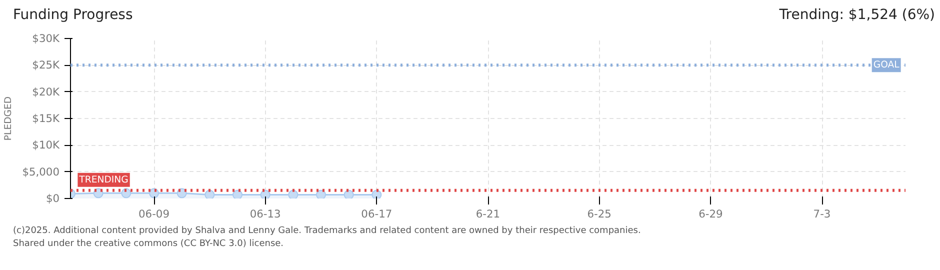 This screenshot has height=270, width=940. What do you see at coordinates (46, 65) in the screenshot?
I see `y-tick-label: $25K` at bounding box center [46, 65].